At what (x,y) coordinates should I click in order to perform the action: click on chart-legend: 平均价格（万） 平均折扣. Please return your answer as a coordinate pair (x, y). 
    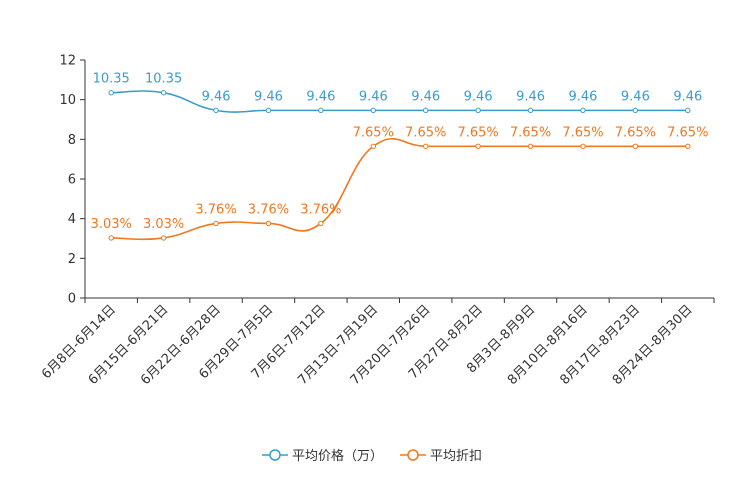
    Looking at the image, I should click on (372, 456).